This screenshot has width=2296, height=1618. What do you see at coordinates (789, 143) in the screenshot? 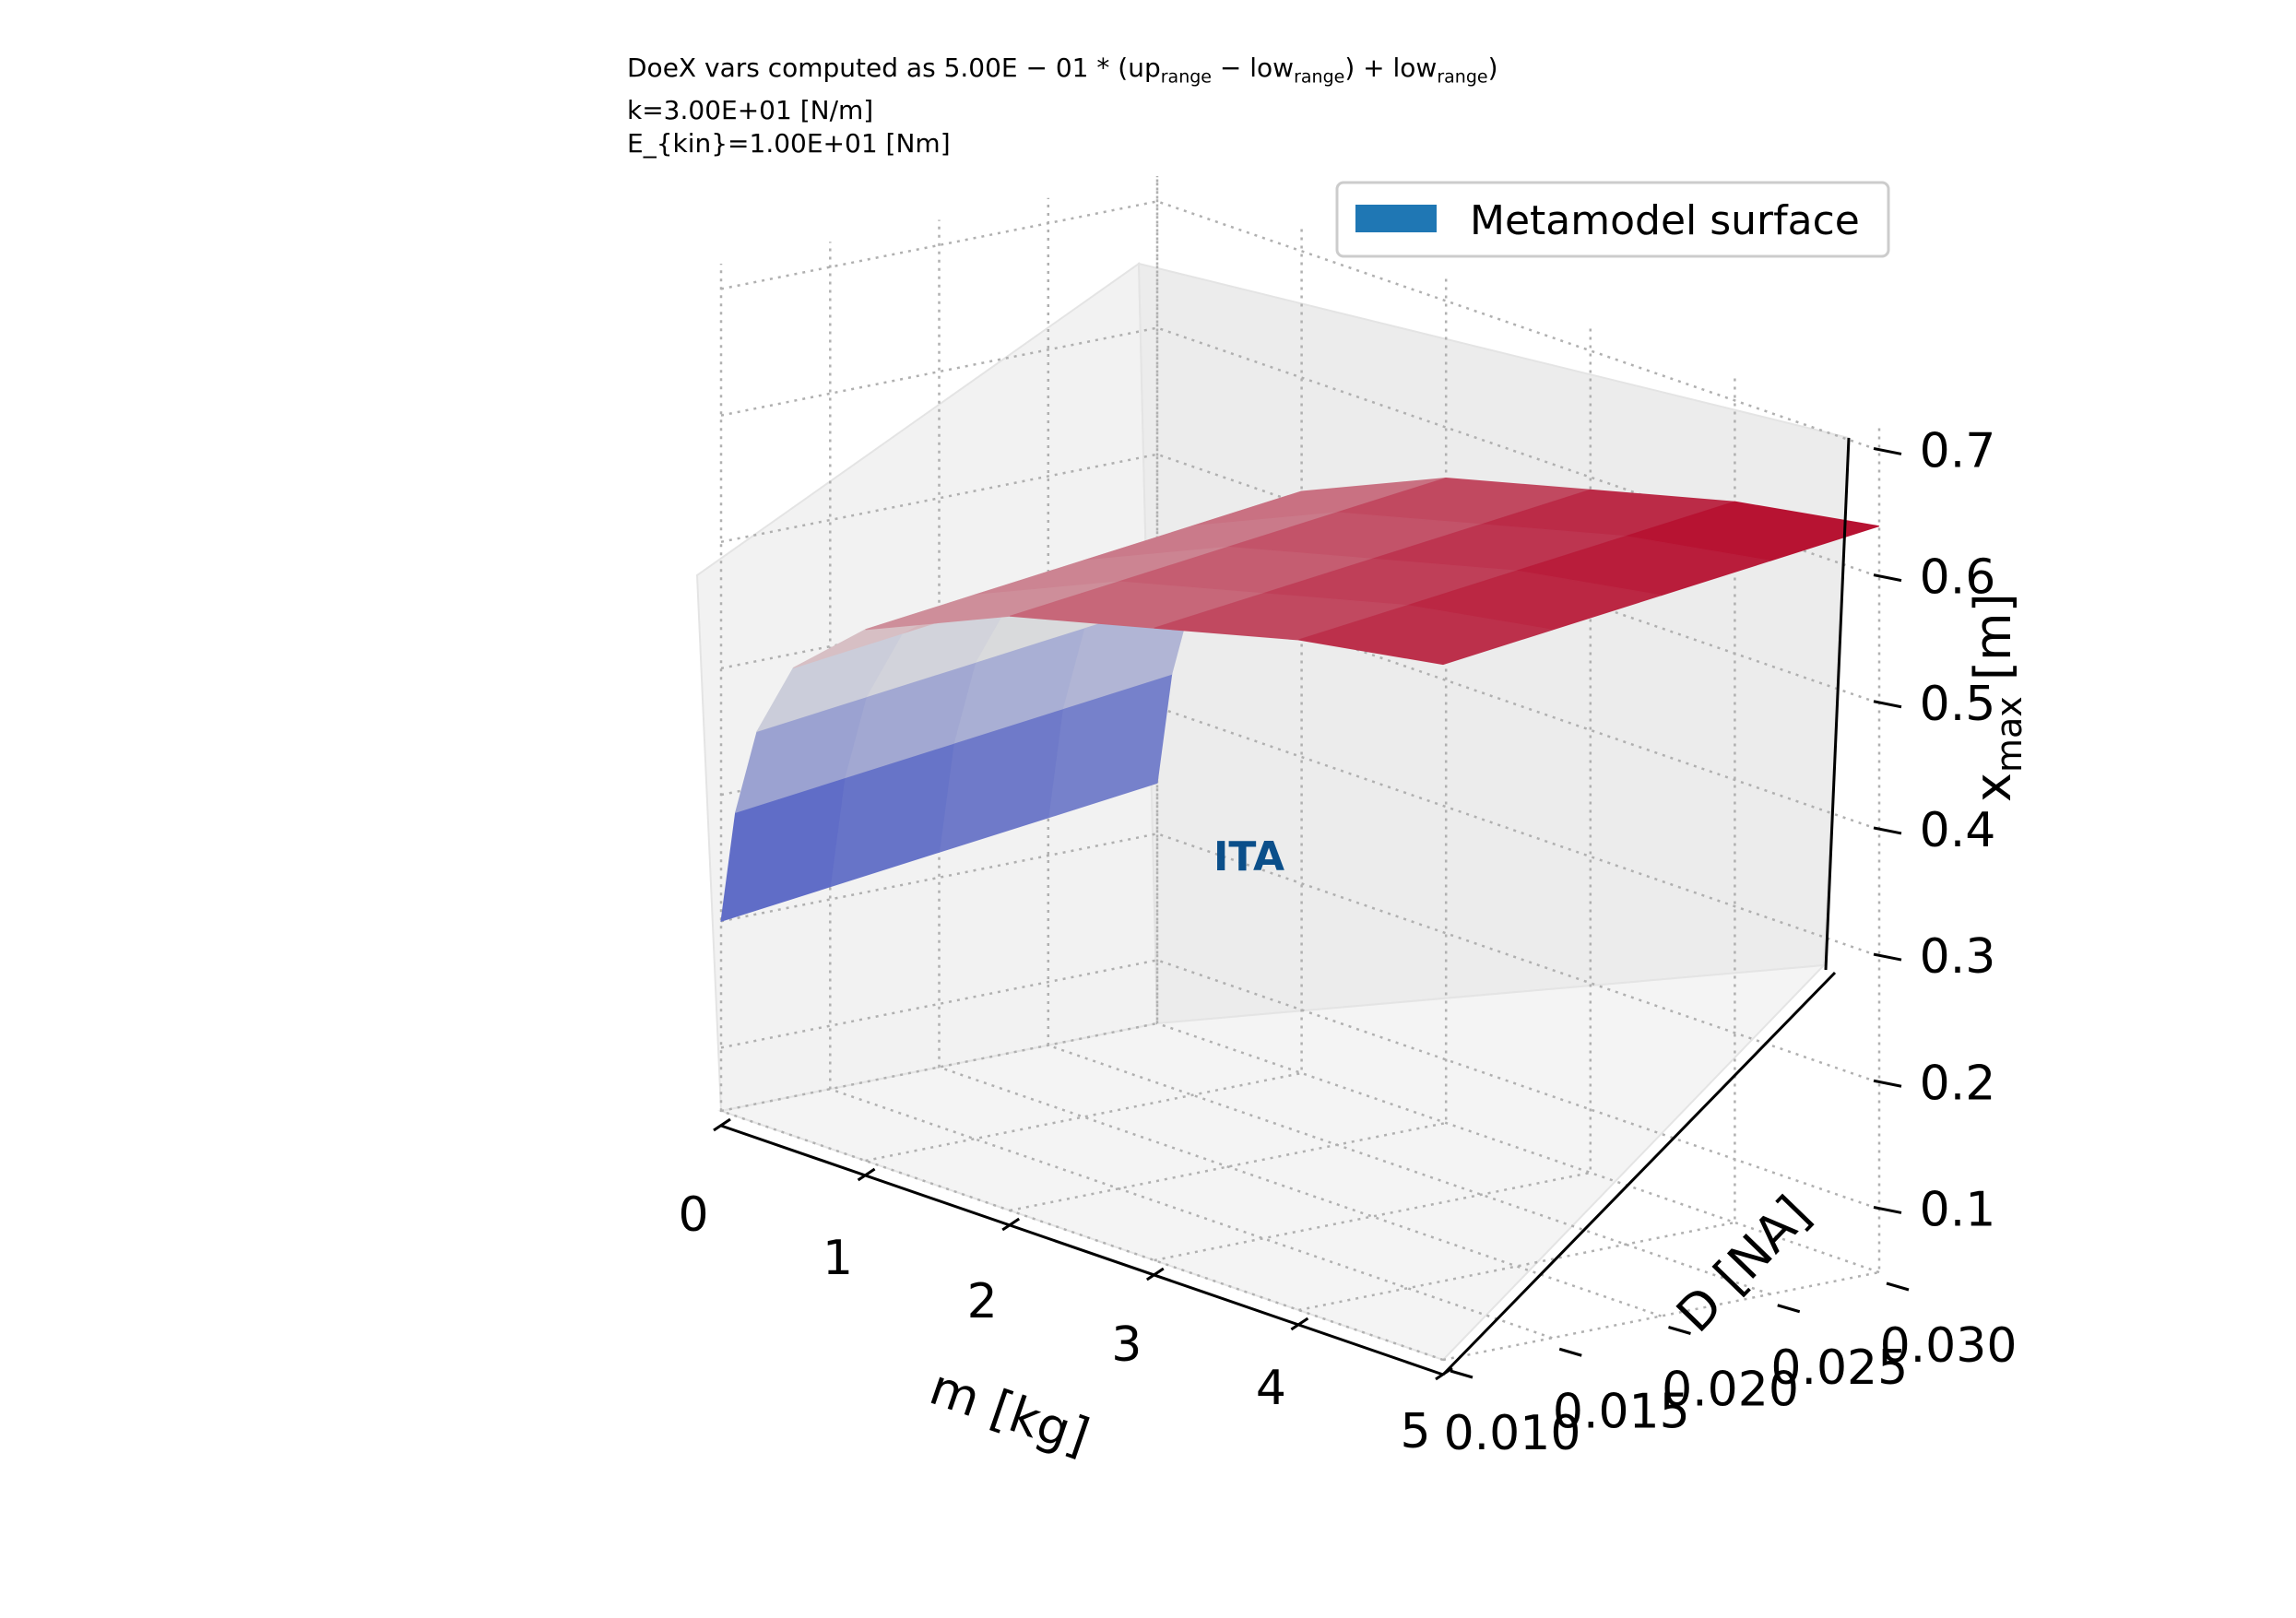
I see `title-line-3: E_{kin}=1.00E+01 [Nm]` at bounding box center [789, 143].